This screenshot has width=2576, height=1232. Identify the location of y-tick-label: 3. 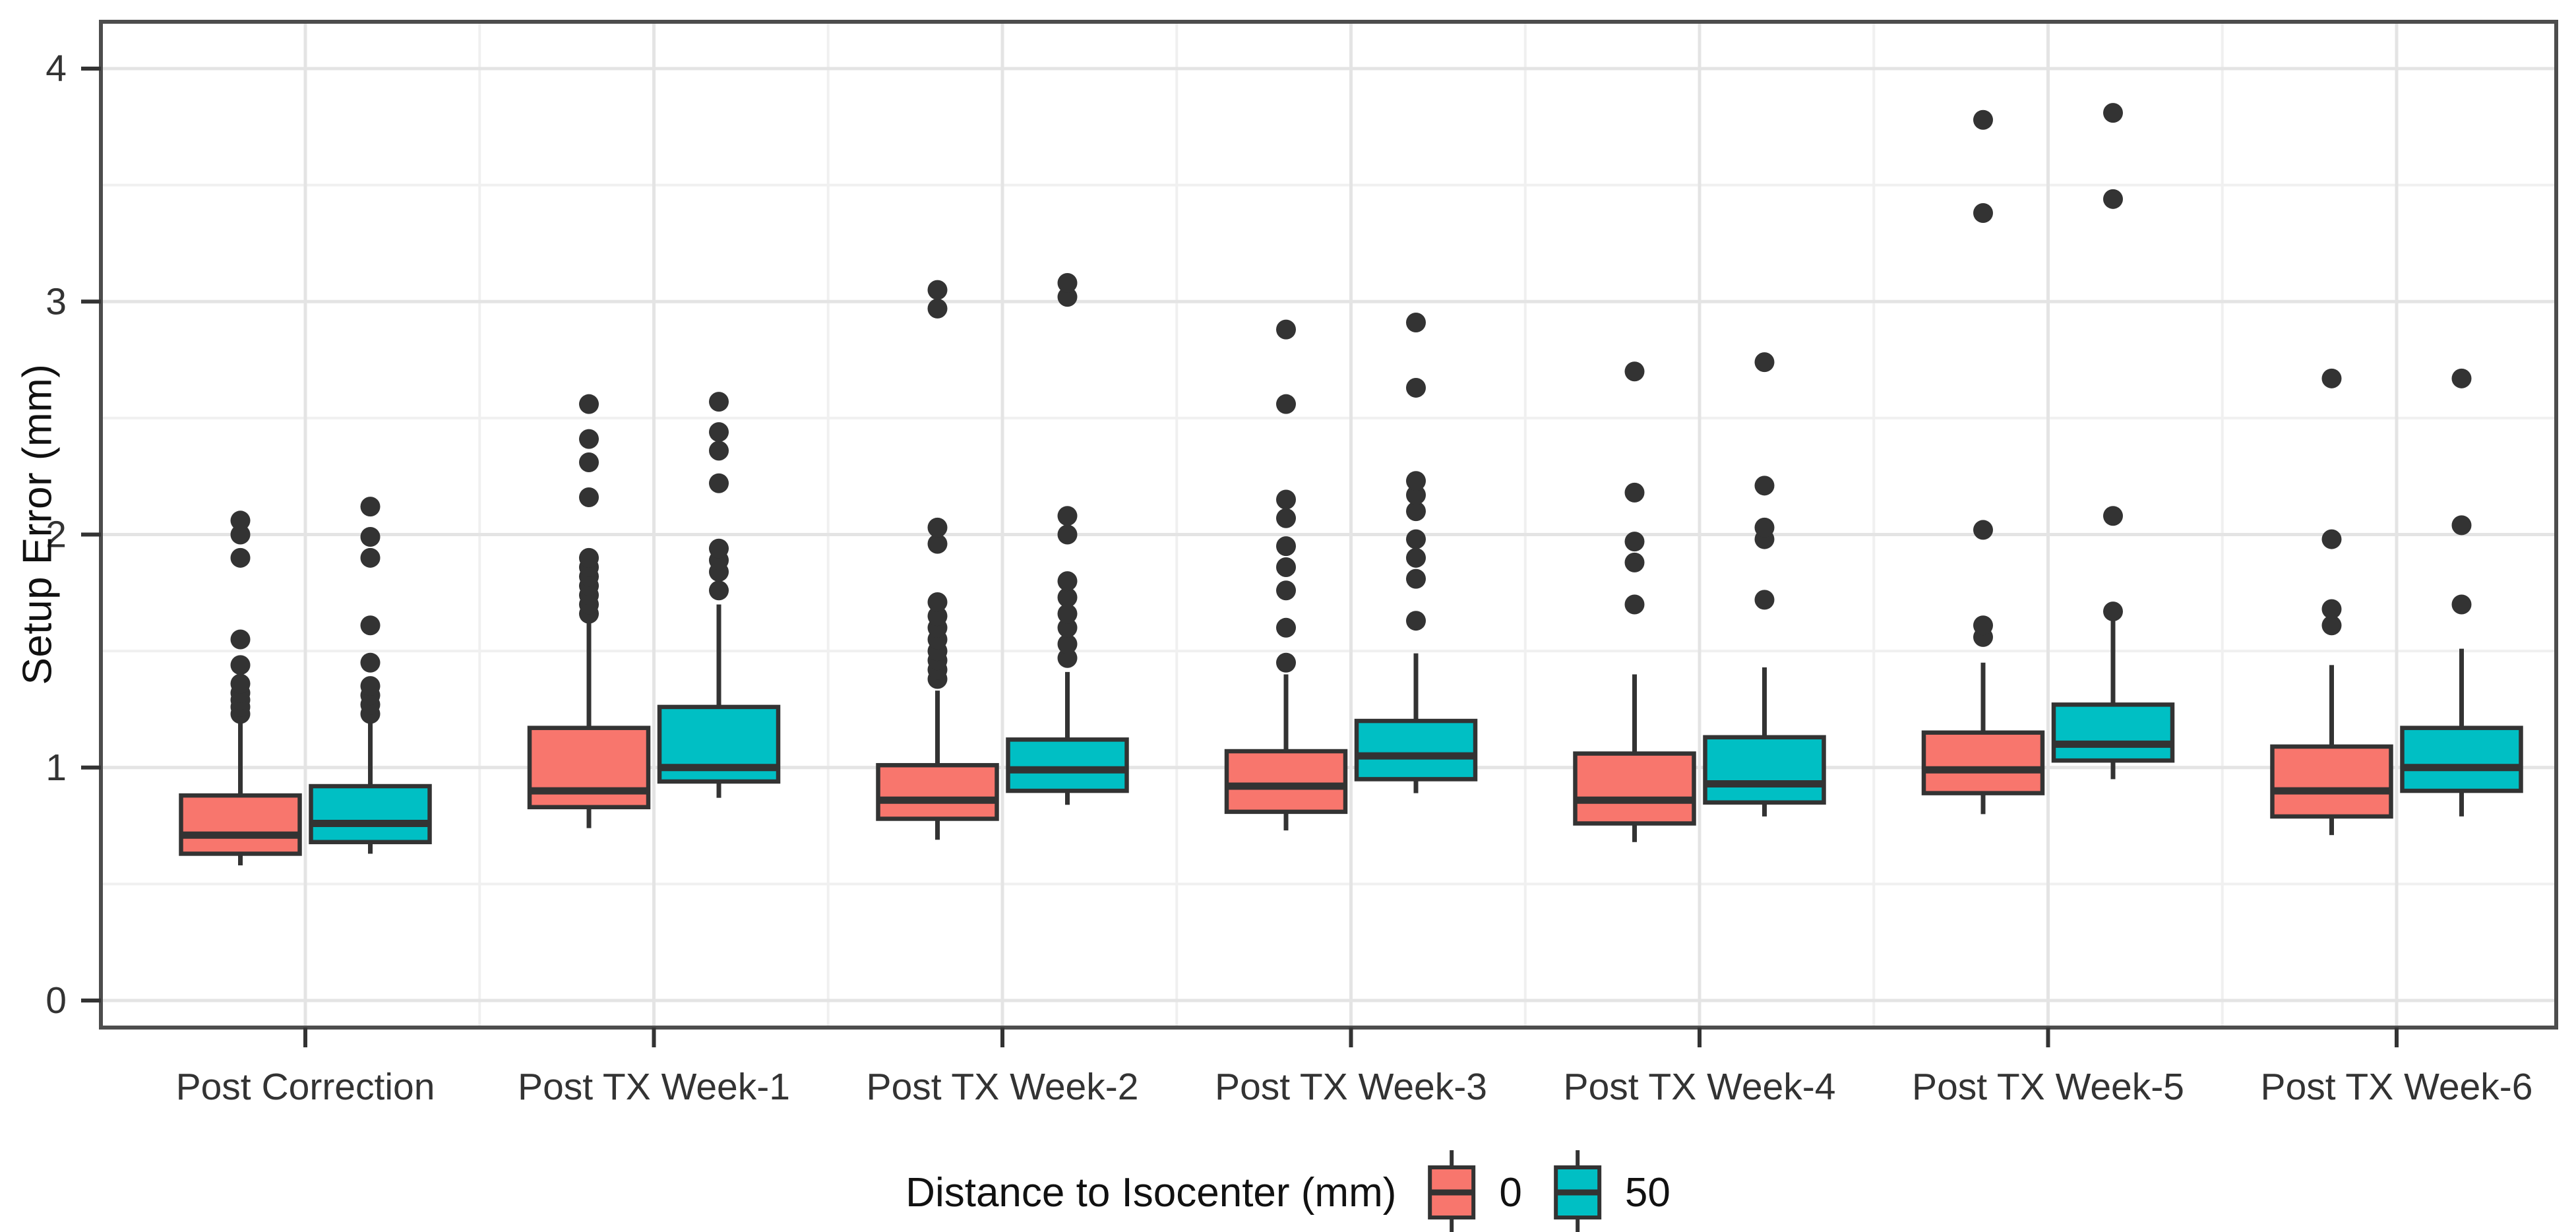
(56, 301).